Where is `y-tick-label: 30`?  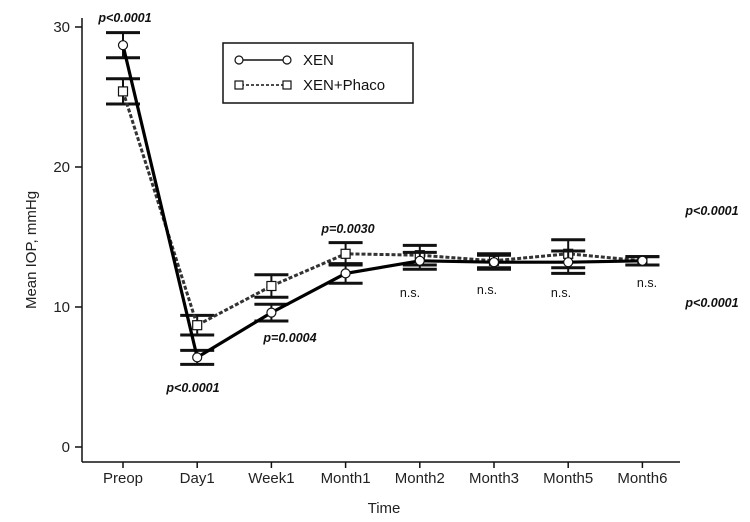 y-tick-label: 30 is located at coordinates (61, 27).